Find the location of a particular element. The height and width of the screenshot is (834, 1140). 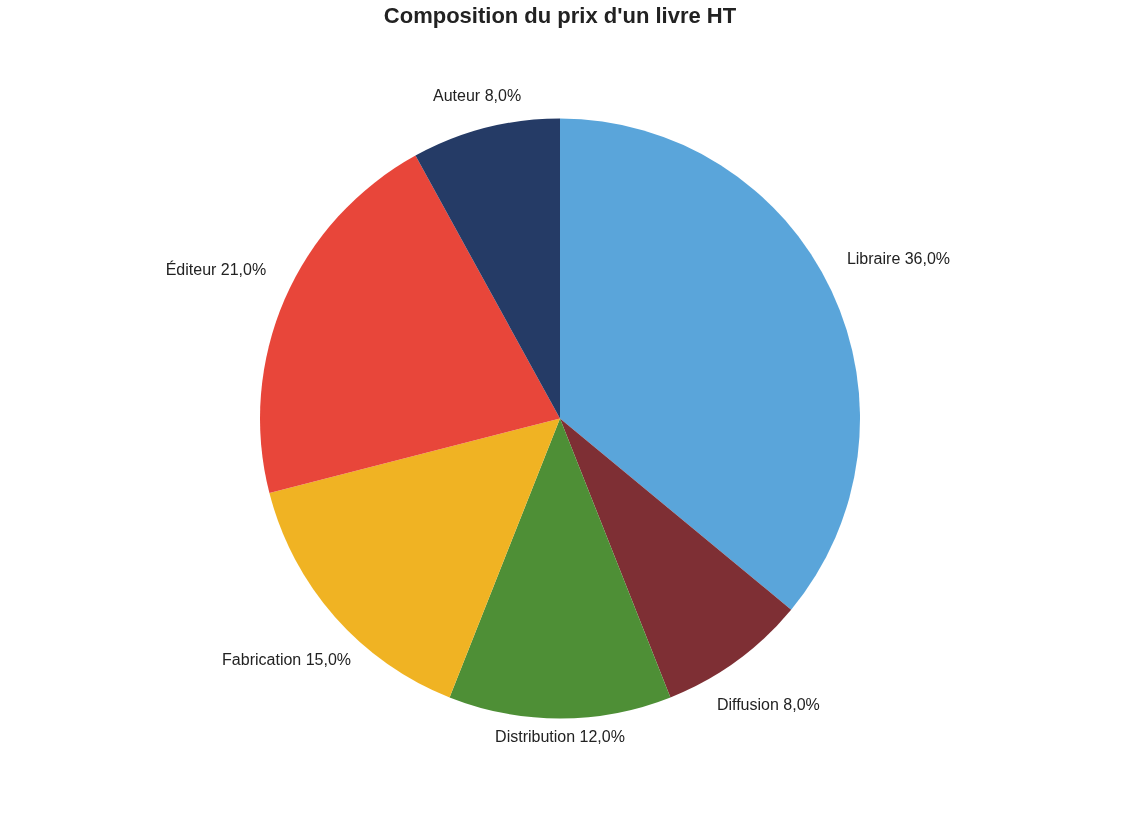

slice-label: Fabrication 15,0% is located at coordinates (287, 659).